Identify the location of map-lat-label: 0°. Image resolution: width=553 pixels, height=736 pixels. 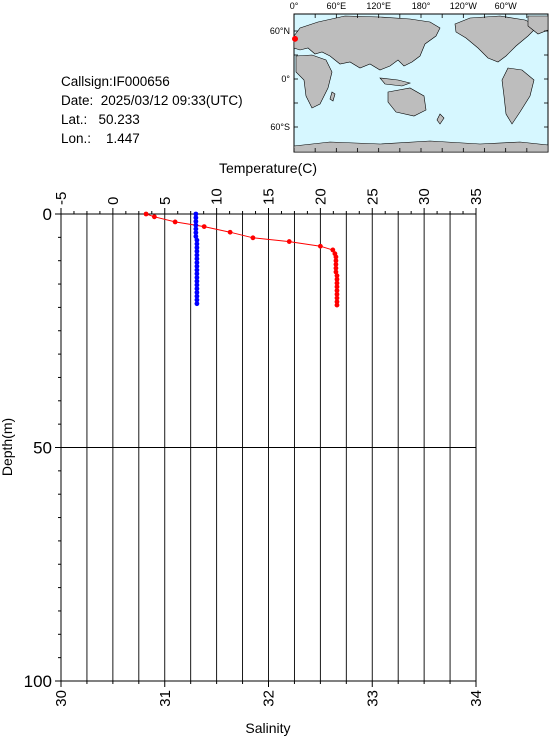
(285, 79).